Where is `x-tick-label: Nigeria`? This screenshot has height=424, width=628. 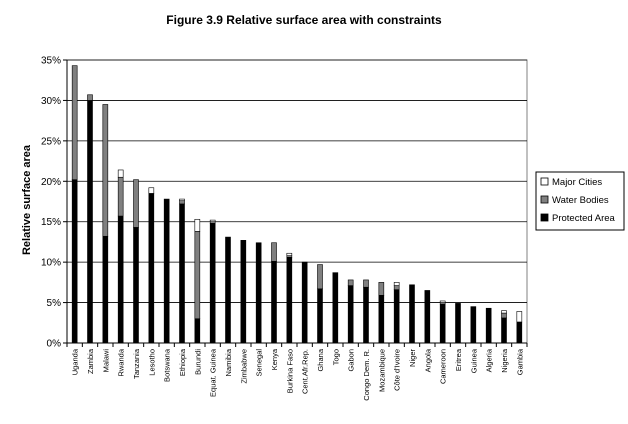 x-tick-label: Nigeria is located at coordinates (504, 360).